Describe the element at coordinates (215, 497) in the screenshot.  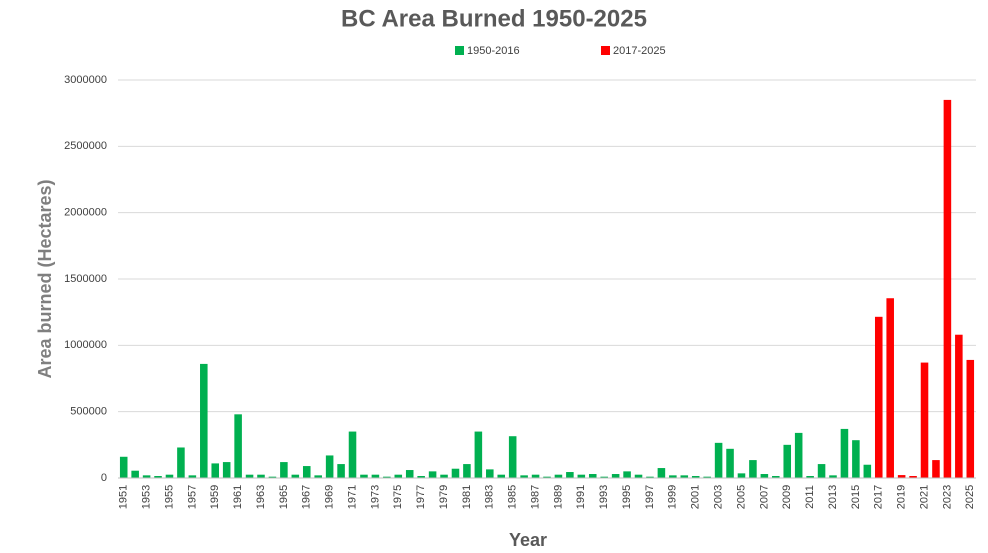
I see `x-tick-label: 1959` at that location.